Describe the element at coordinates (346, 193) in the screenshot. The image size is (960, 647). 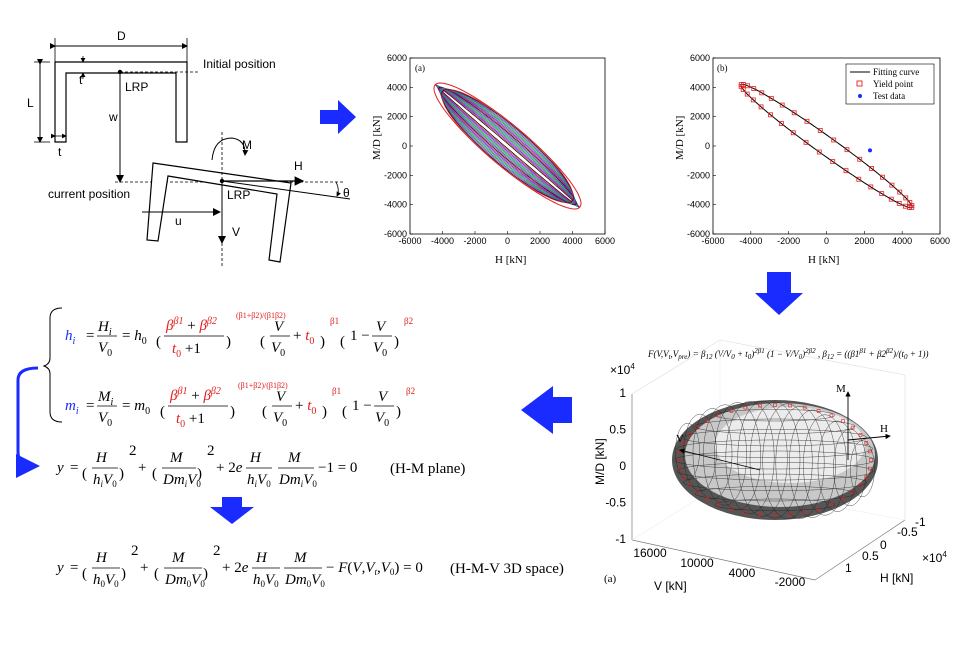
I see `theta-label: θ` at that location.